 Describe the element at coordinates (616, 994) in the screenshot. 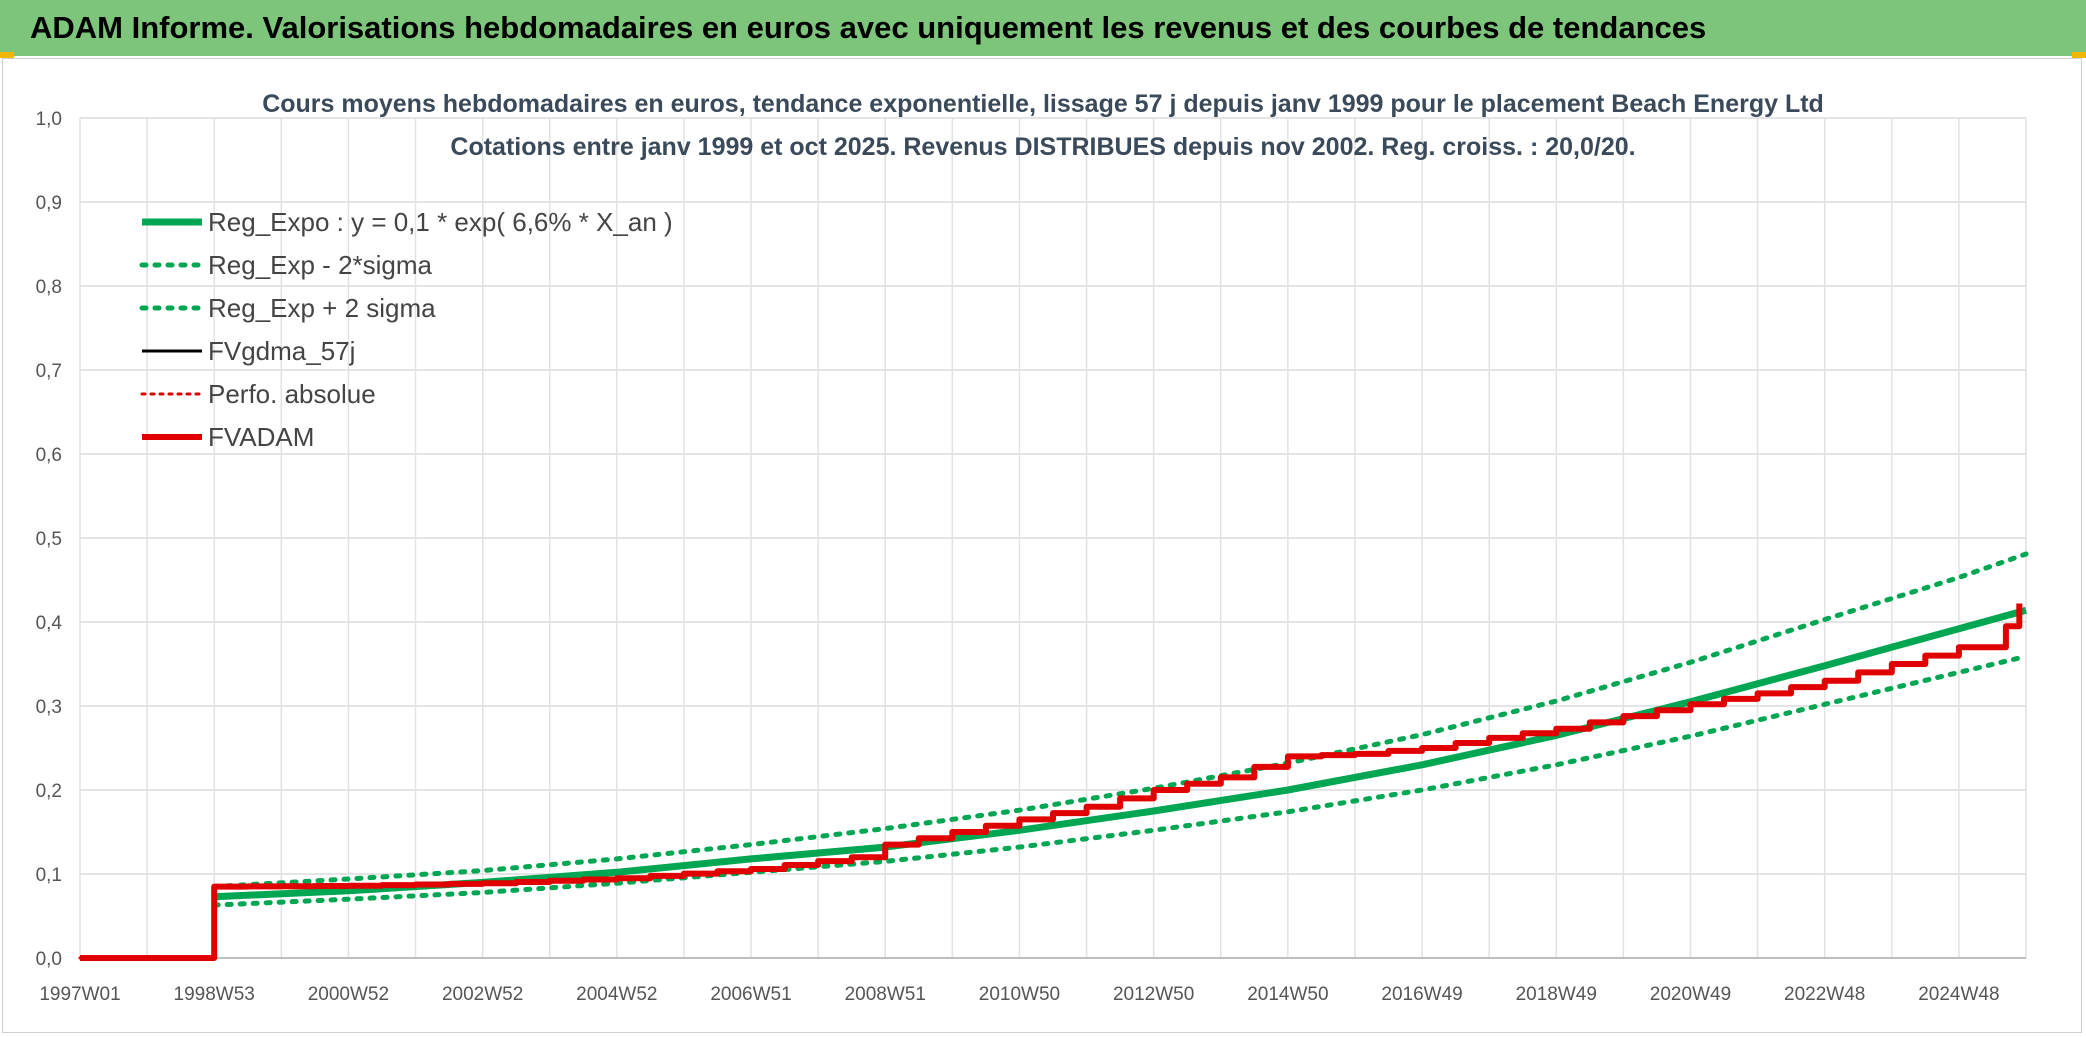

I see `x-tick-label: 2004W52` at that location.